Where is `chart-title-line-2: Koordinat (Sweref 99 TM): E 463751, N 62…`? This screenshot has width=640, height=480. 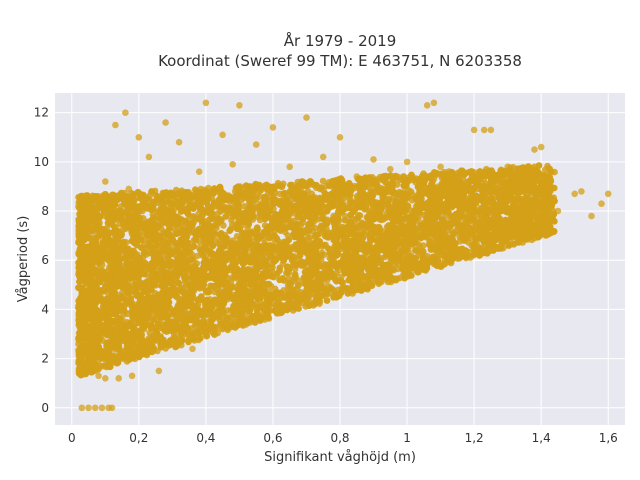
chart-title-line-2: Koordinat (Sweref 99 TM): E 463751, N 62… is located at coordinates (340, 61).